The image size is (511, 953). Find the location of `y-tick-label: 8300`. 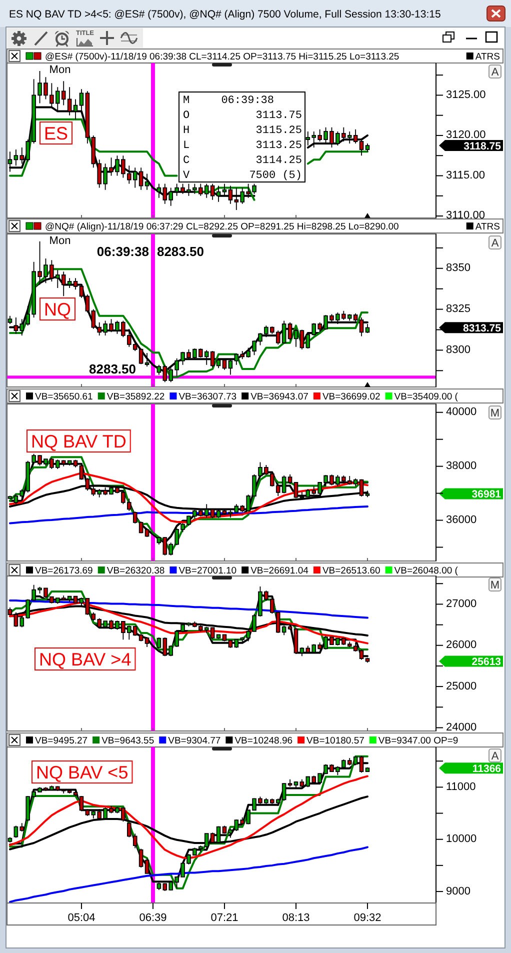

y-tick-label: 8300 is located at coordinates (458, 350).